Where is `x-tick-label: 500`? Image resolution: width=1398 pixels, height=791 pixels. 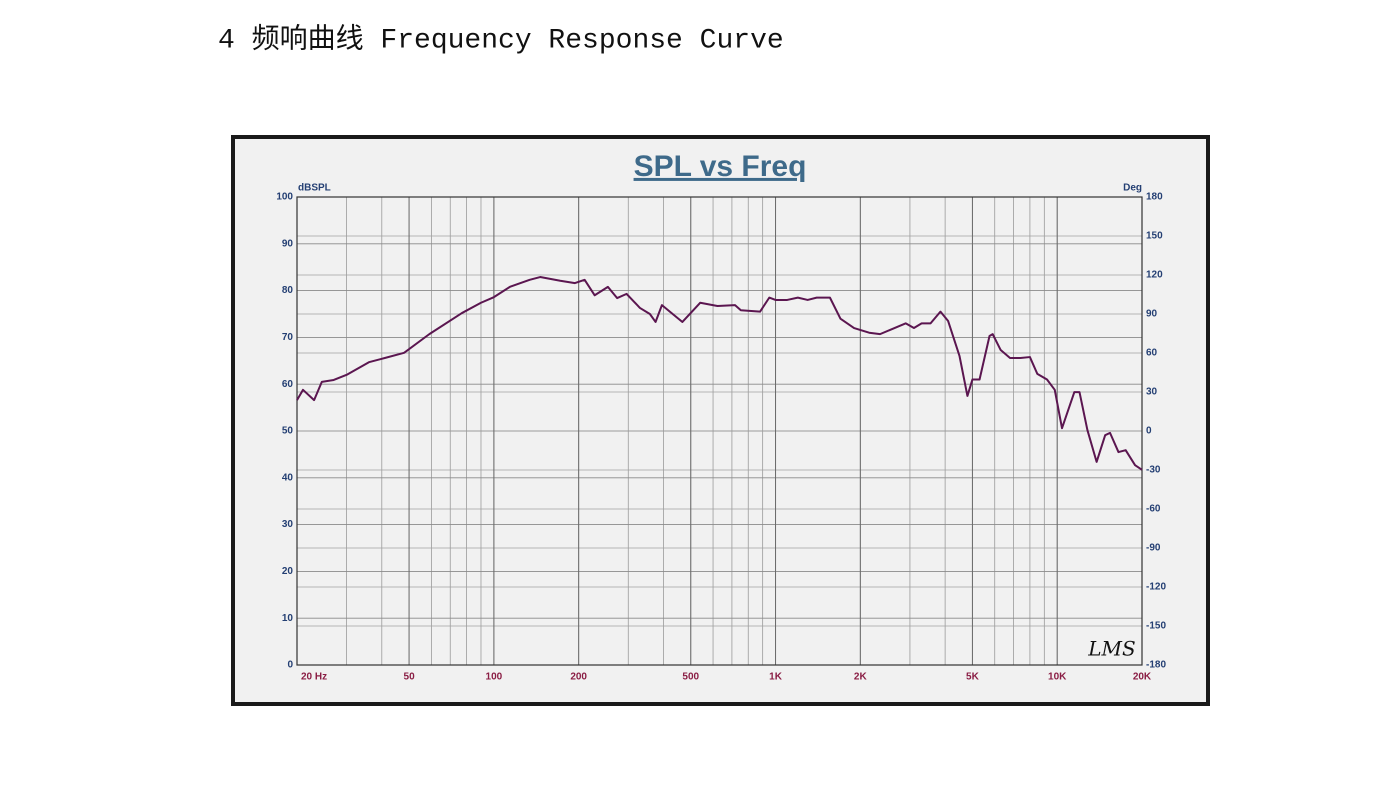 x-tick-label: 500 is located at coordinates (690, 677).